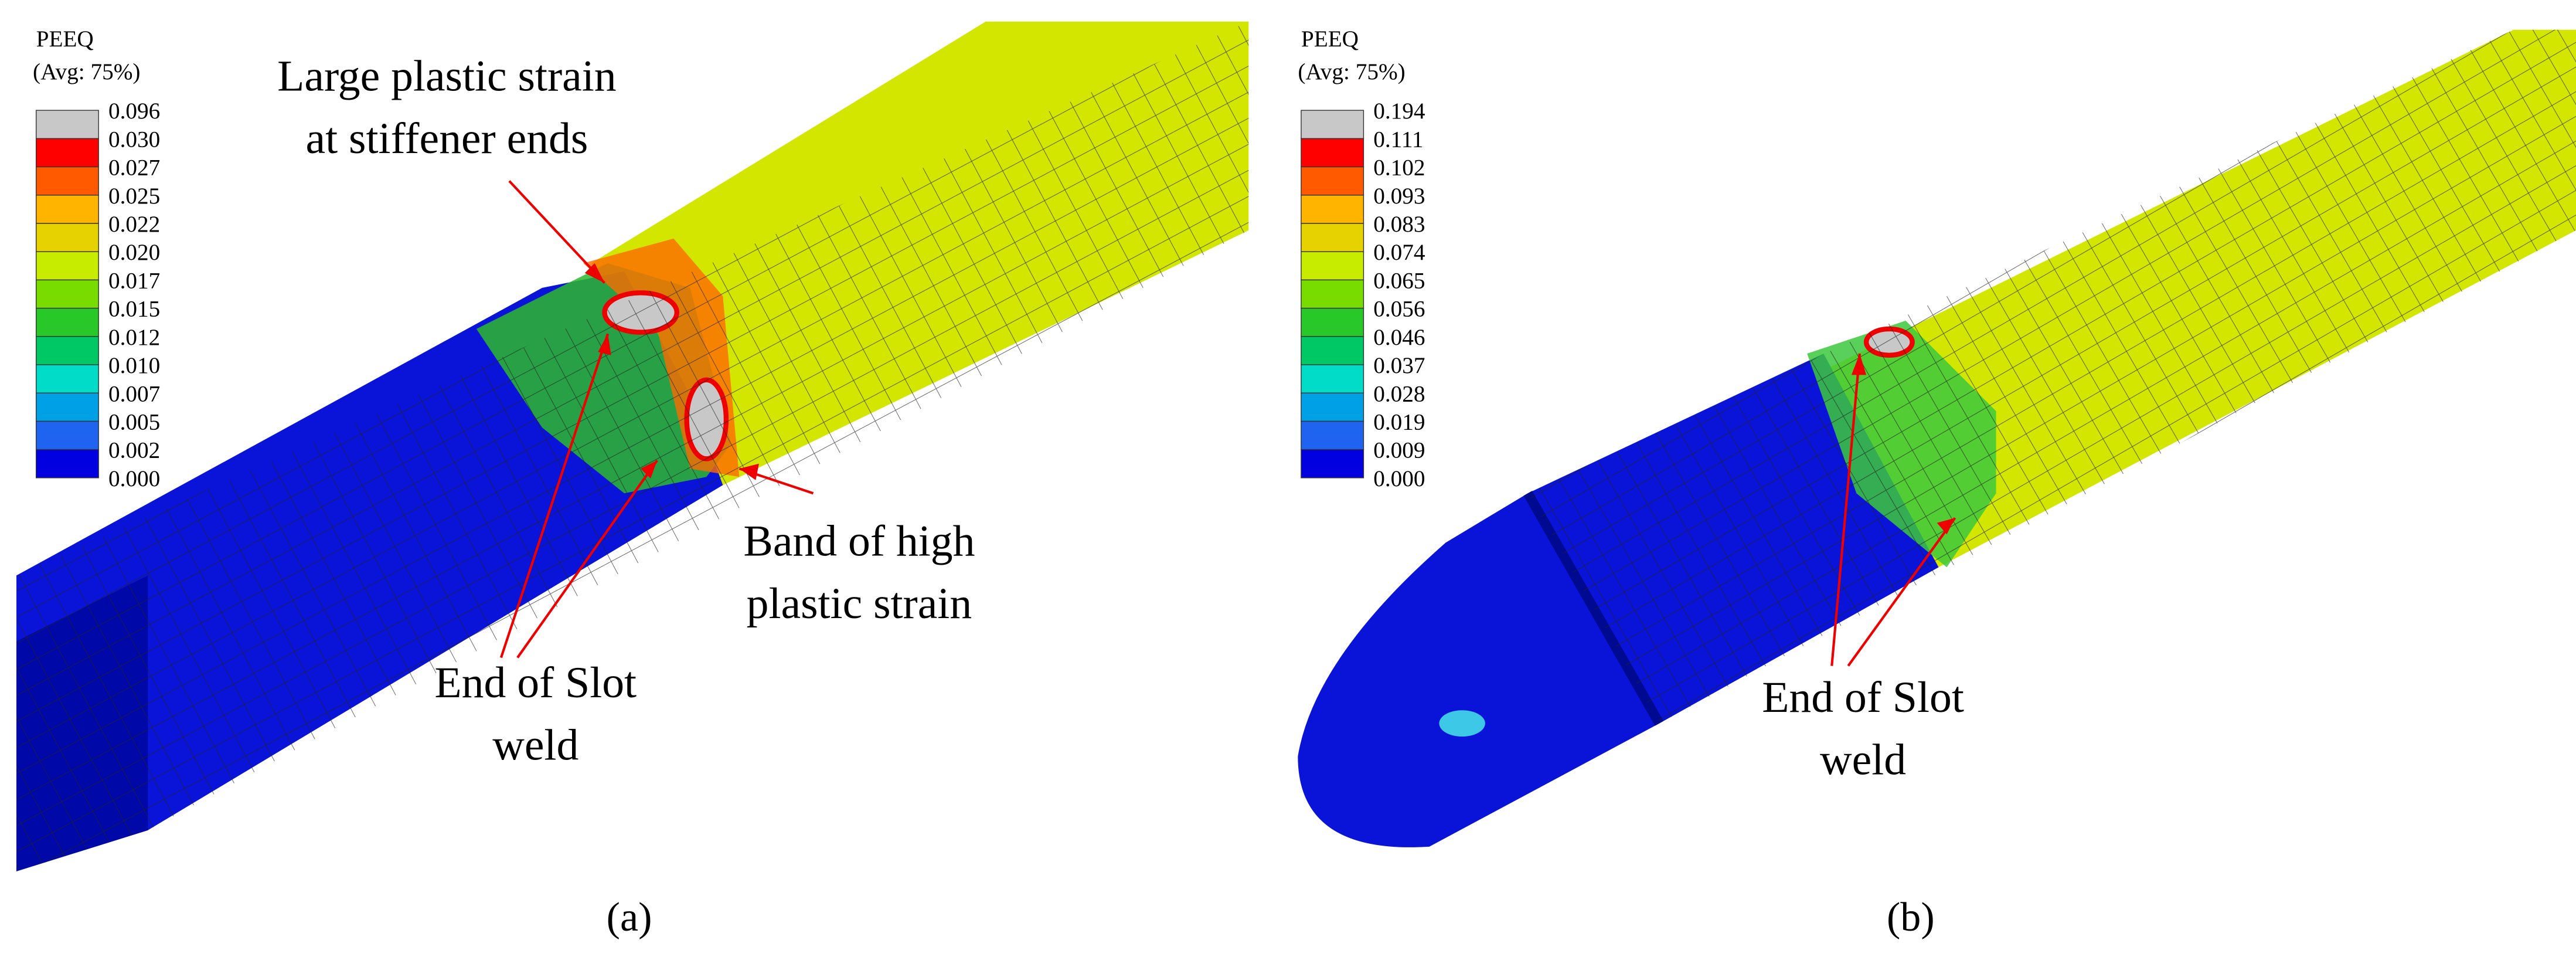 The width and height of the screenshot is (2576, 957). Describe the element at coordinates (134, 168) in the screenshot. I see `legend-label: 0.027` at that location.